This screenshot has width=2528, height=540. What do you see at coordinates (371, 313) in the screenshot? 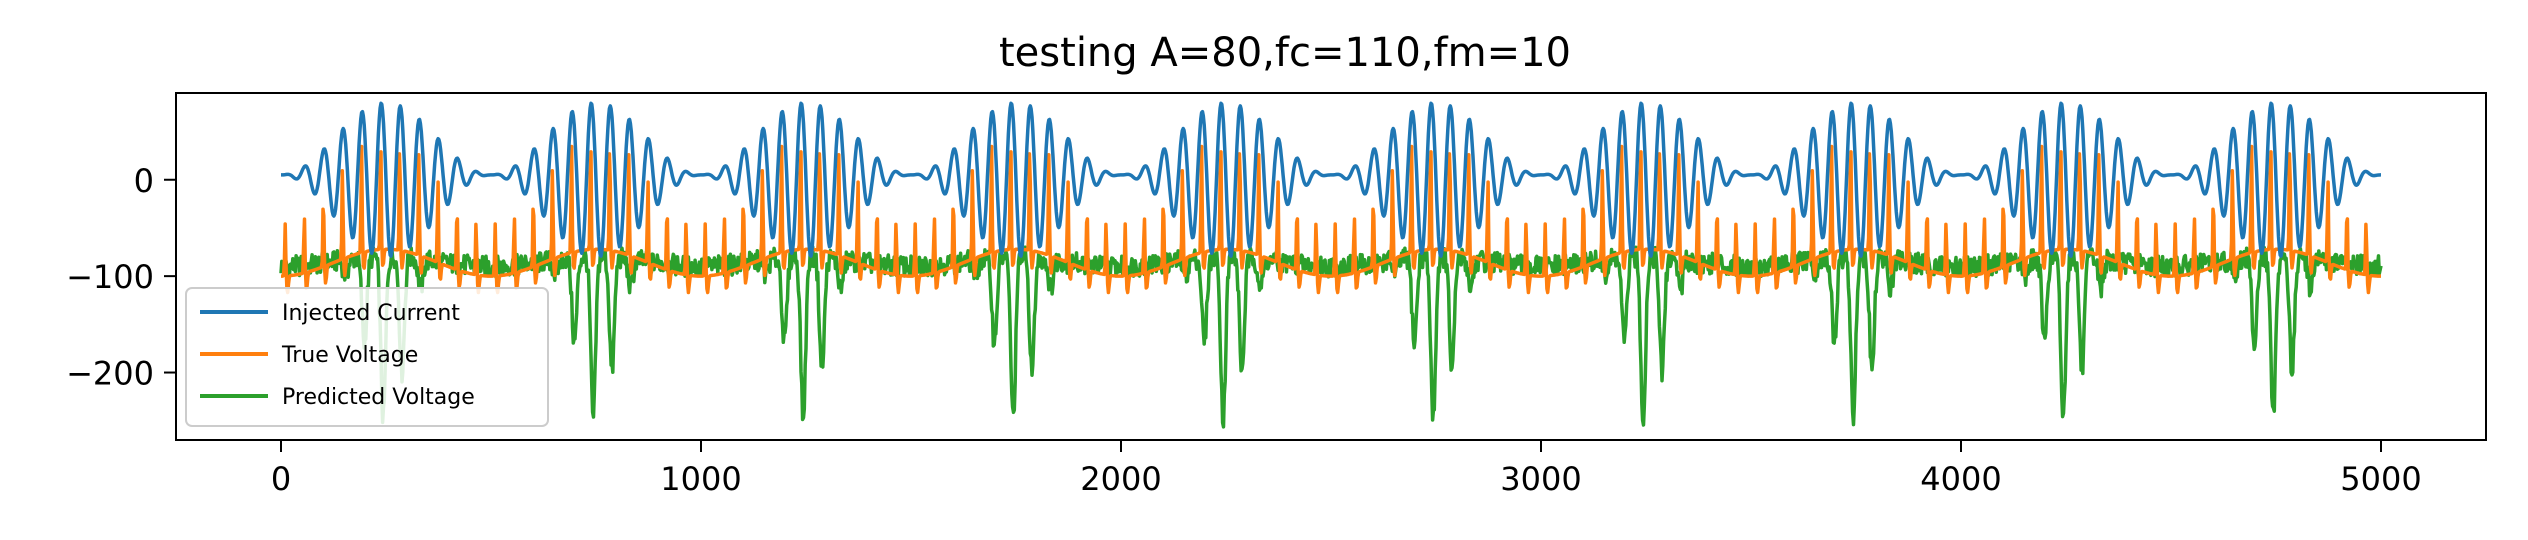
I see `legend-label-injected-current: Injected Current` at bounding box center [371, 313].